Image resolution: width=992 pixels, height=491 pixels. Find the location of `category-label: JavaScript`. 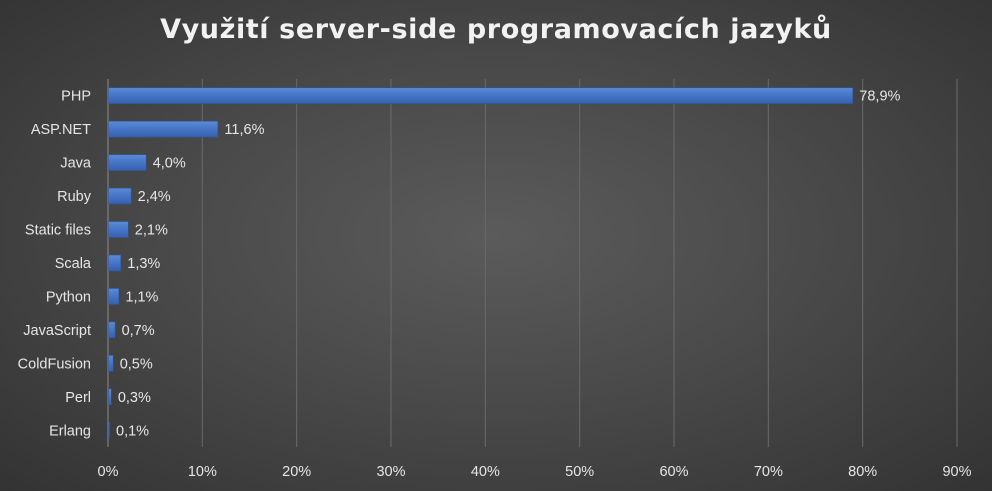

category-label: JavaScript is located at coordinates (57, 331).